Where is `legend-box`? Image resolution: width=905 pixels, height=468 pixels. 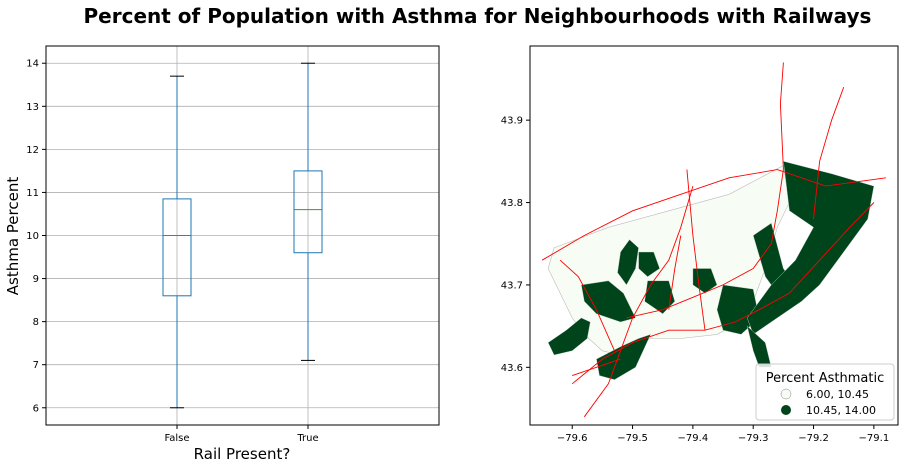 legend-box is located at coordinates (825, 392).